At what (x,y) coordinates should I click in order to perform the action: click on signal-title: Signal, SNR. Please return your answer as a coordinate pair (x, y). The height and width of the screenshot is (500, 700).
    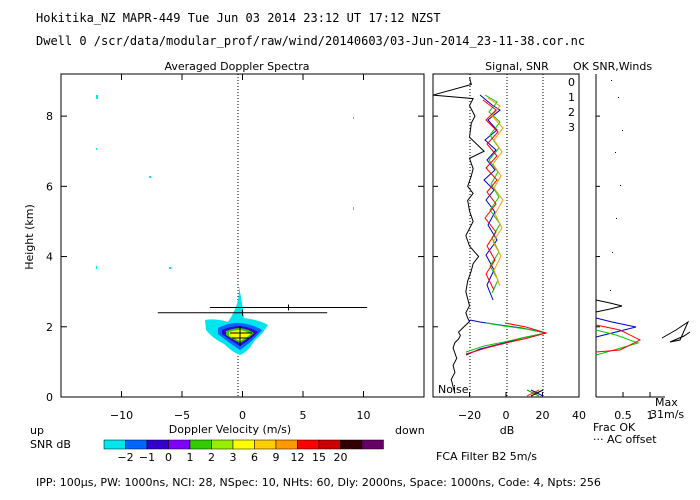
    Looking at the image, I should click on (517, 66).